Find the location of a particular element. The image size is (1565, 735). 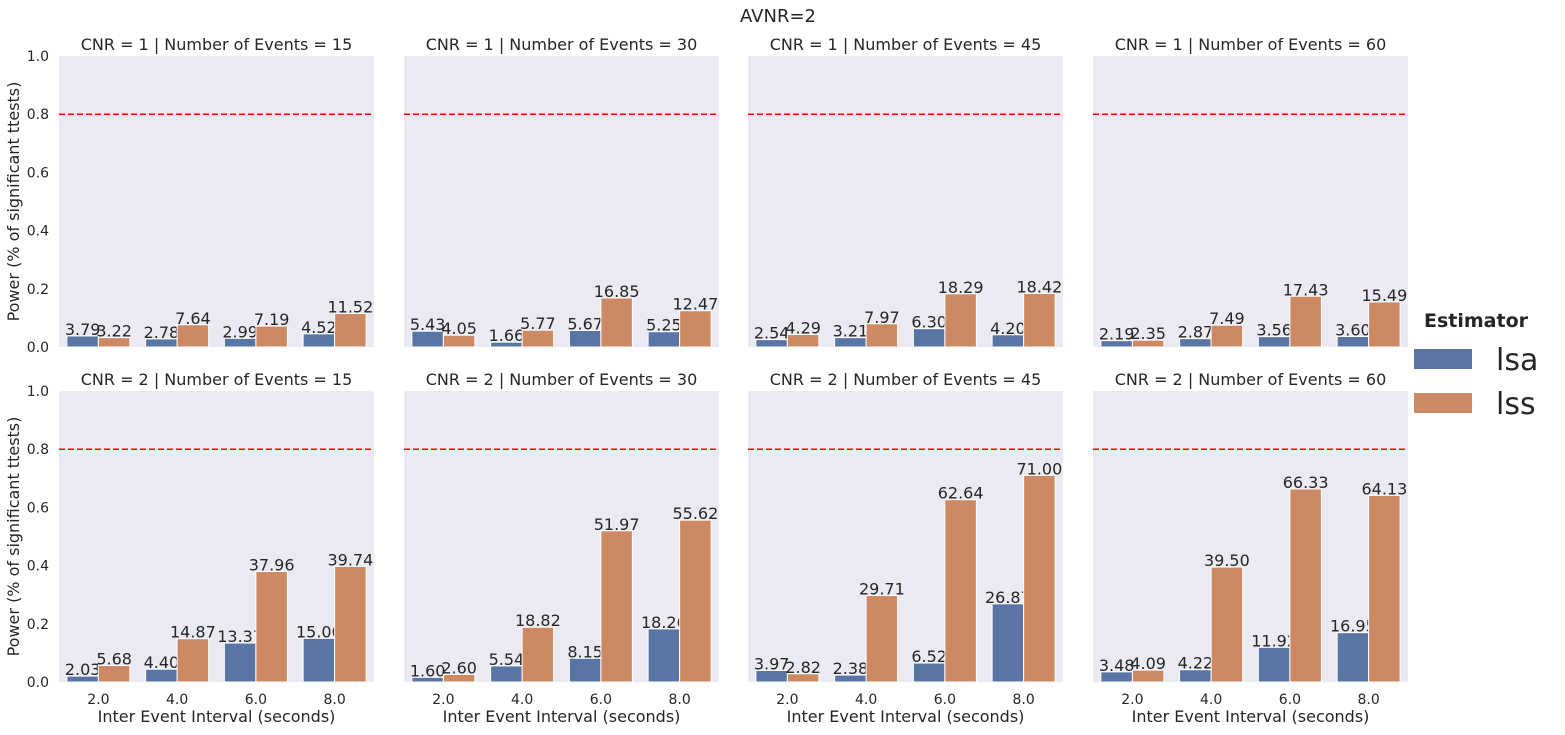

bar-value-label: 4.52 is located at coordinates (319, 327).